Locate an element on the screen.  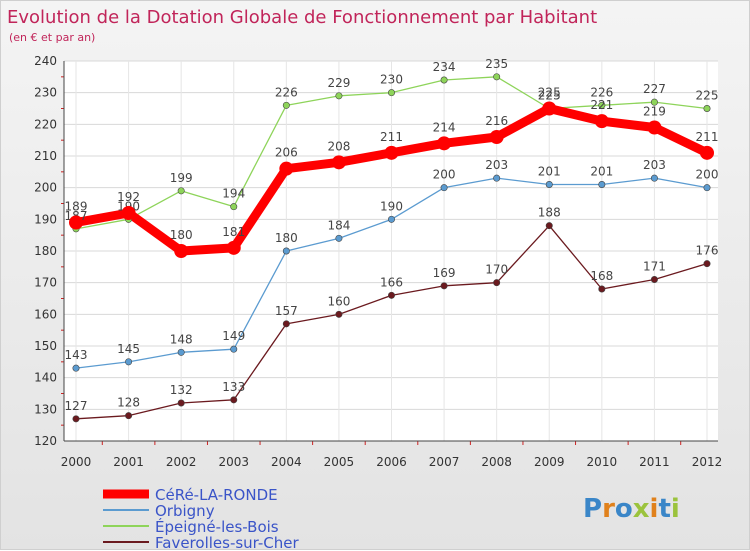
data-label: 160 is located at coordinates (338, 301).